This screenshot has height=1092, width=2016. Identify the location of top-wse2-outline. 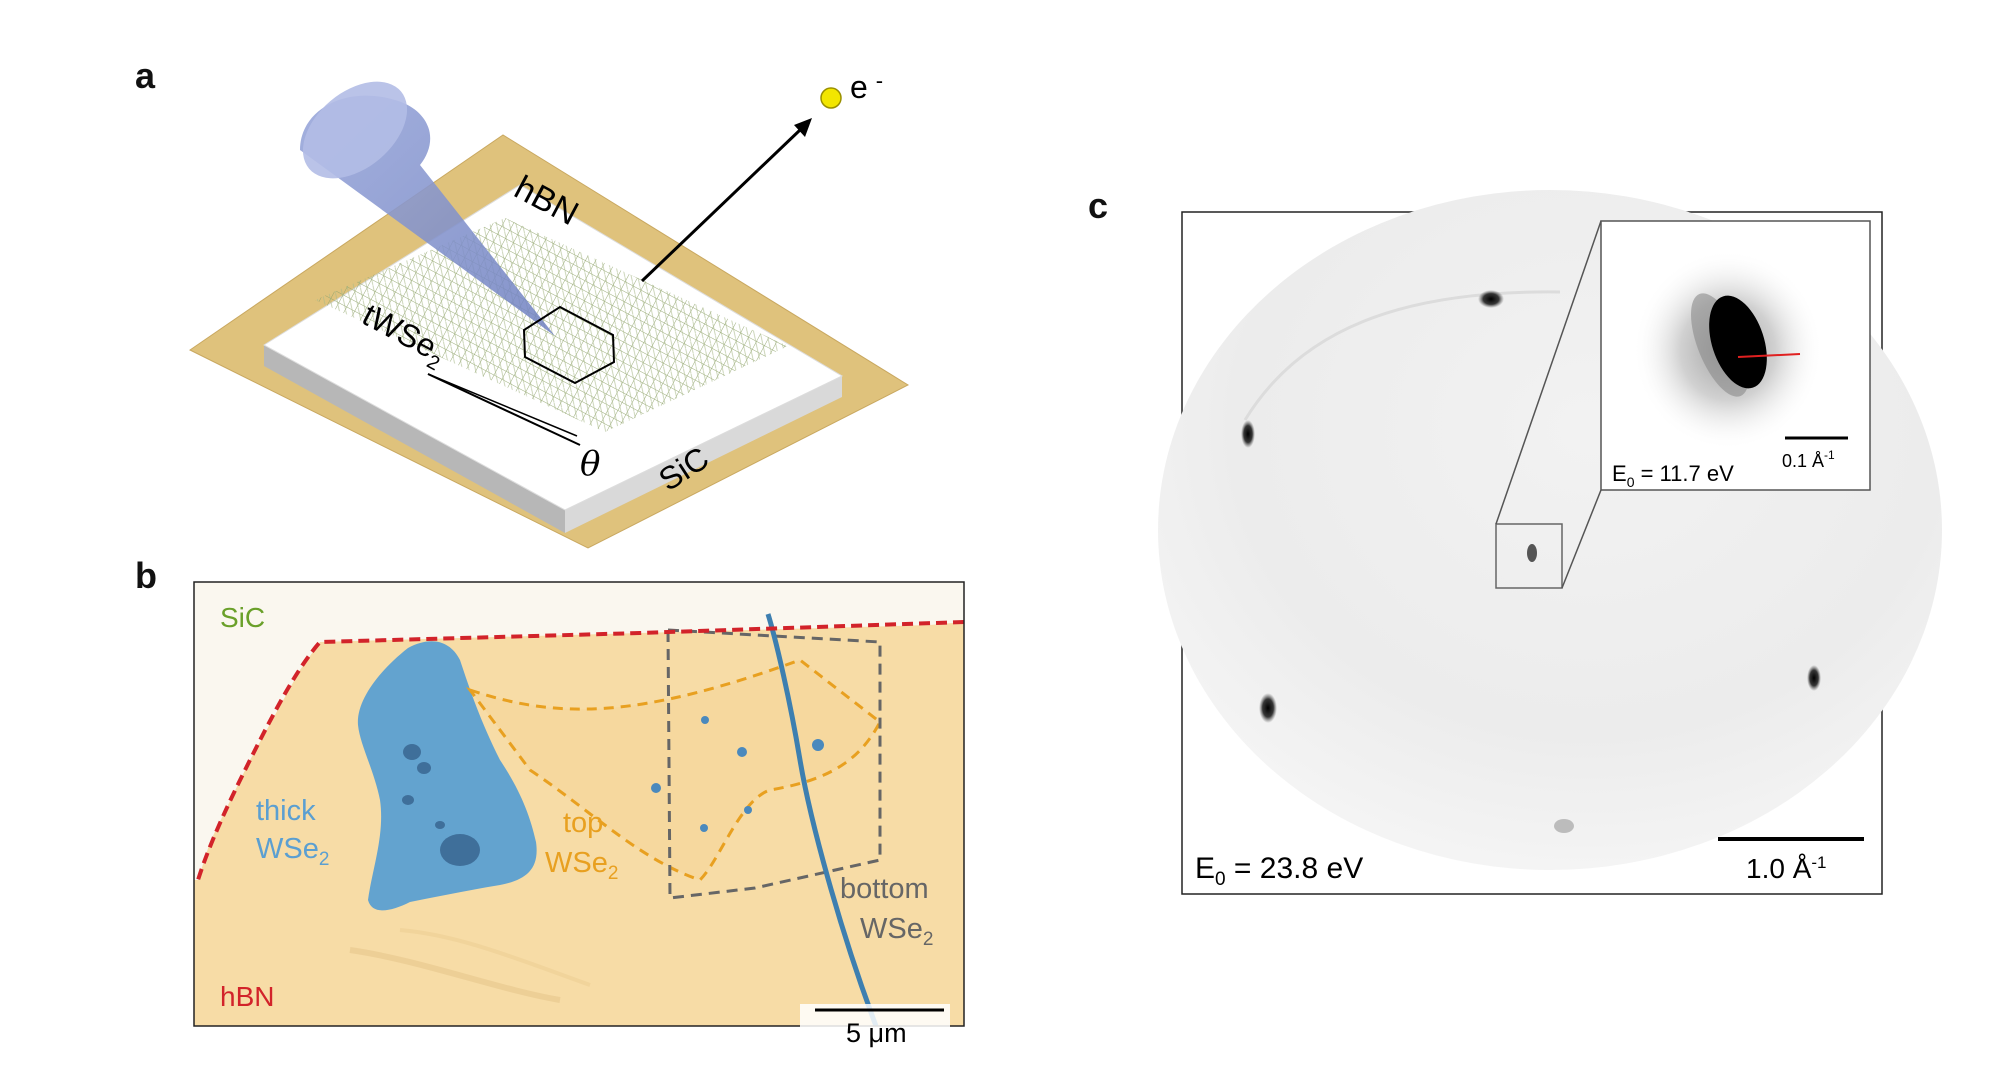
(673, 770).